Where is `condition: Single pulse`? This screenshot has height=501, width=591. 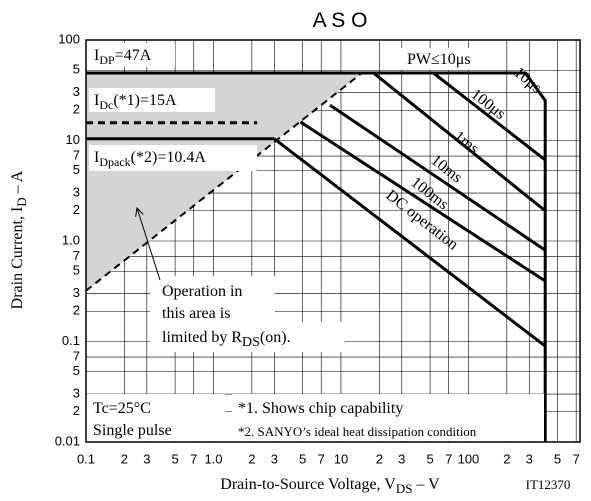
condition: Single pulse is located at coordinates (132, 430).